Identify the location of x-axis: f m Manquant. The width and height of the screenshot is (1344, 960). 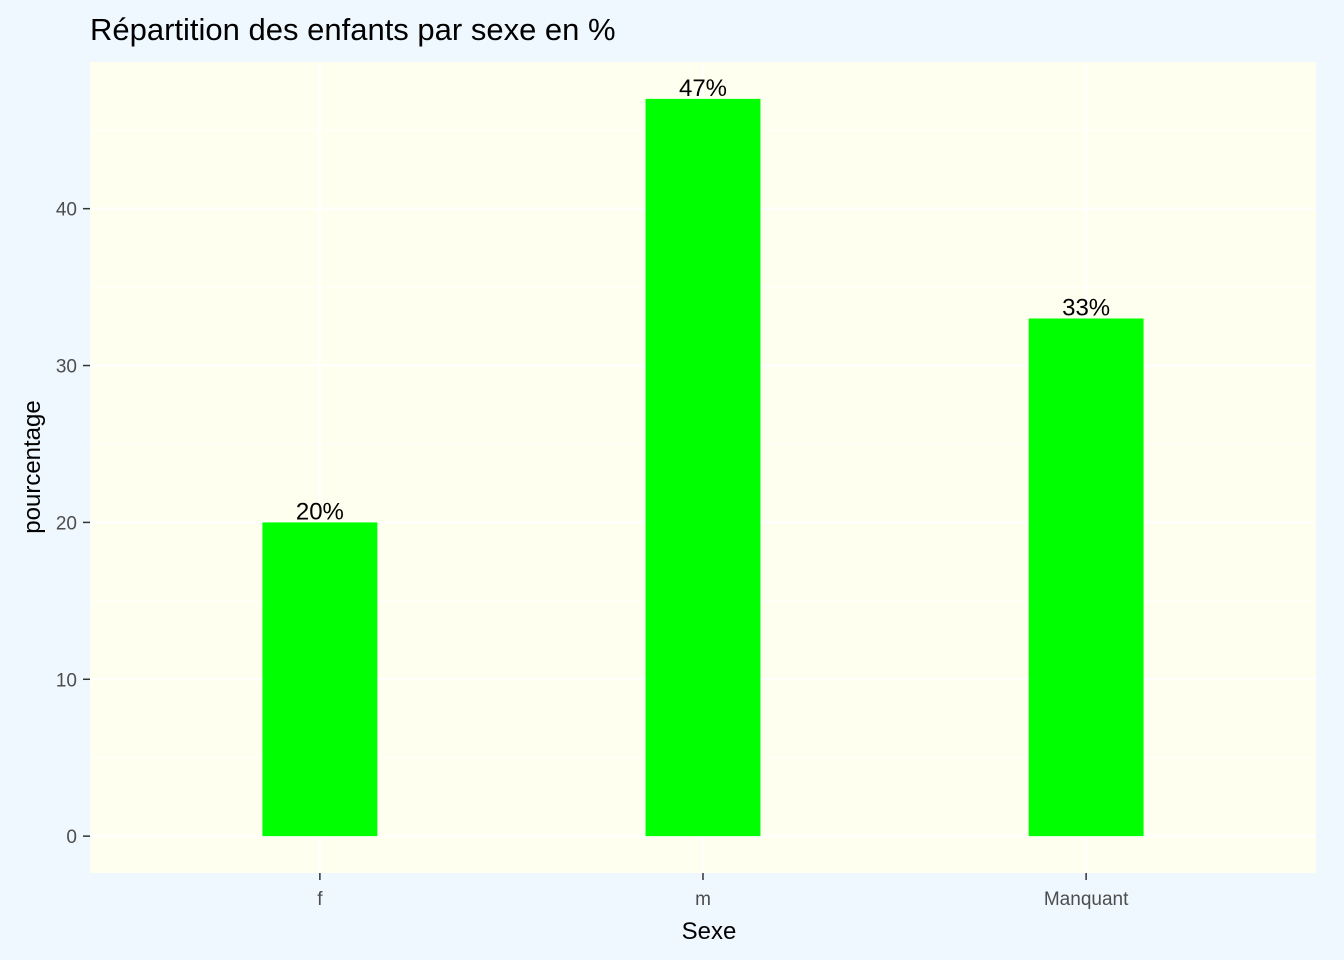
(723, 891).